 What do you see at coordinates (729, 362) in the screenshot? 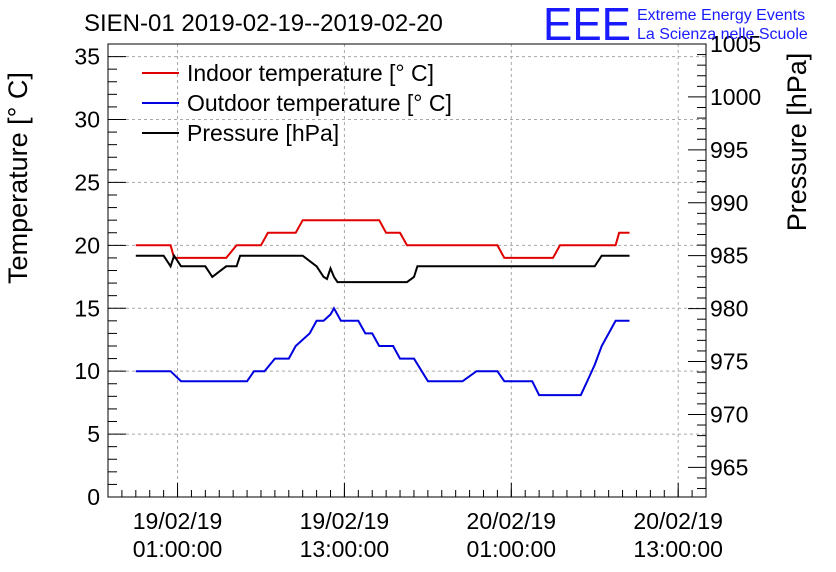
I see `y2-tick-label: 975` at bounding box center [729, 362].